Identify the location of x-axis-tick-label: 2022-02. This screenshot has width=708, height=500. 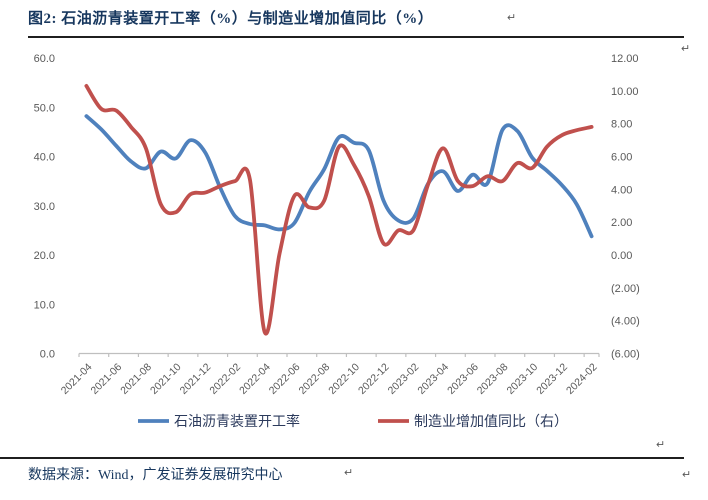
(225, 379).